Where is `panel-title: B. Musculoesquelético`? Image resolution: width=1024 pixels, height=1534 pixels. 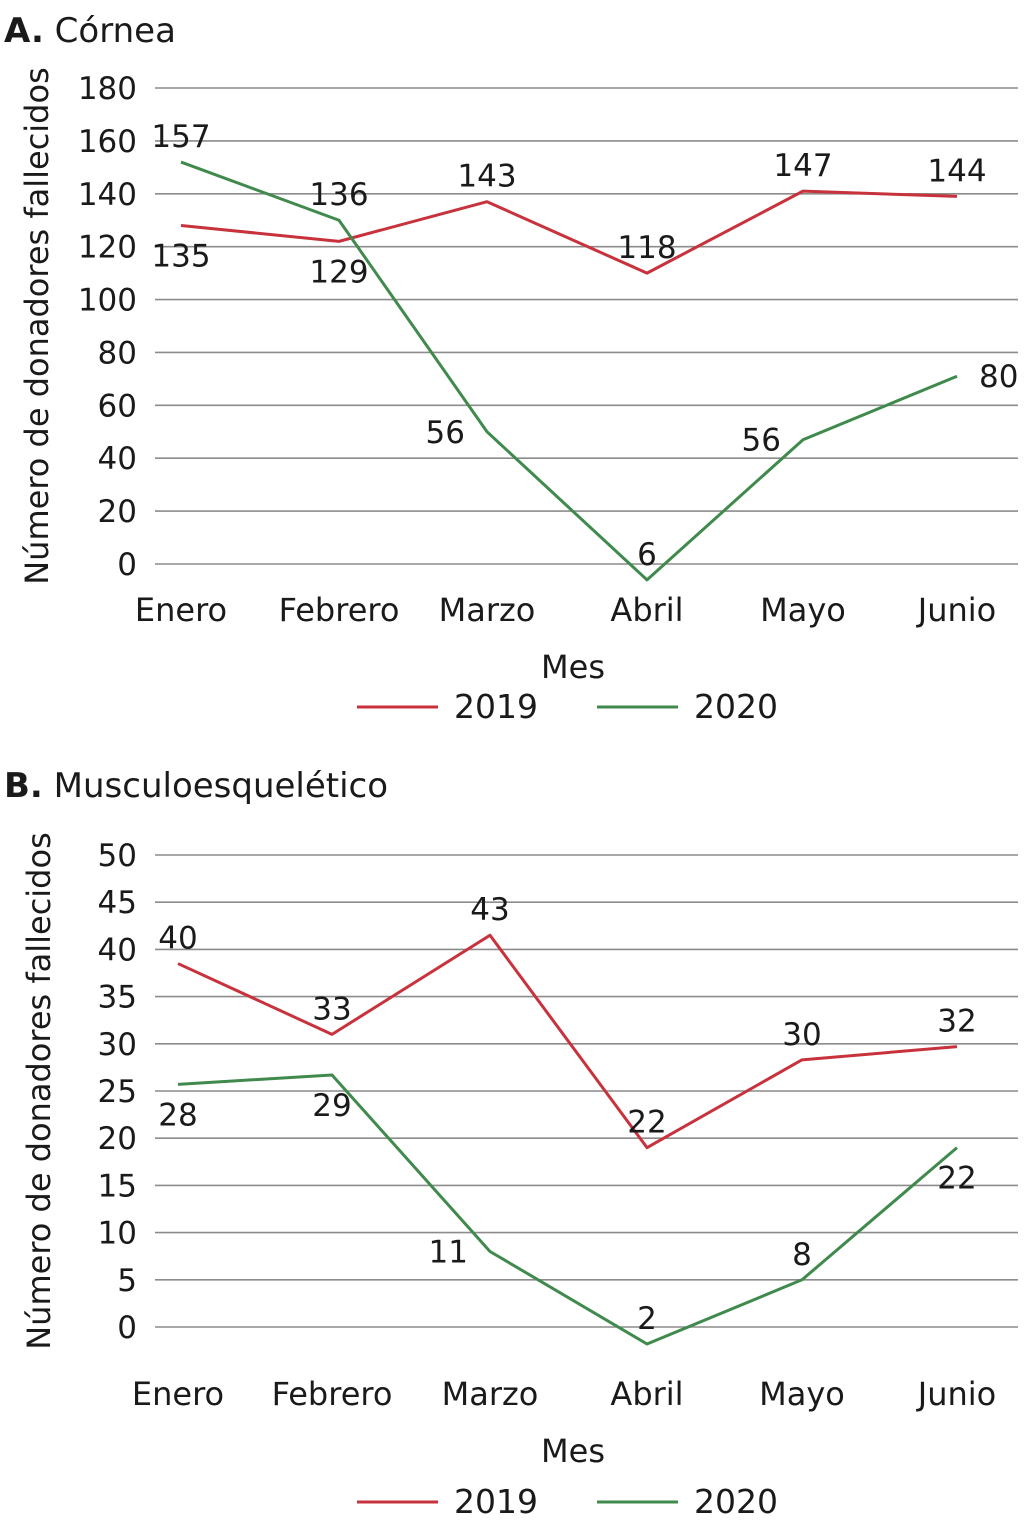
panel-title: B. Musculoesquelético is located at coordinates (196, 786).